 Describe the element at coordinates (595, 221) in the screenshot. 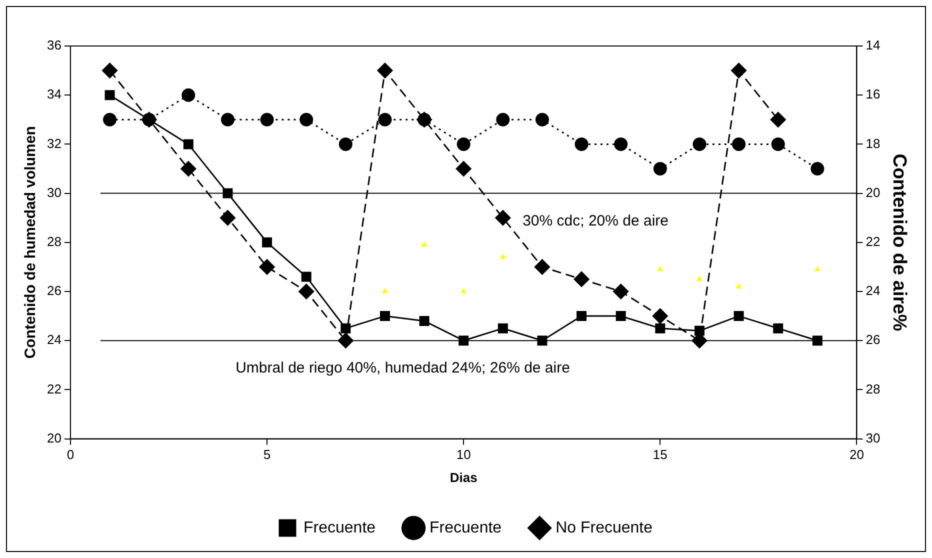

I see `ref-line-label: 30% cdc; 20% de aire` at that location.